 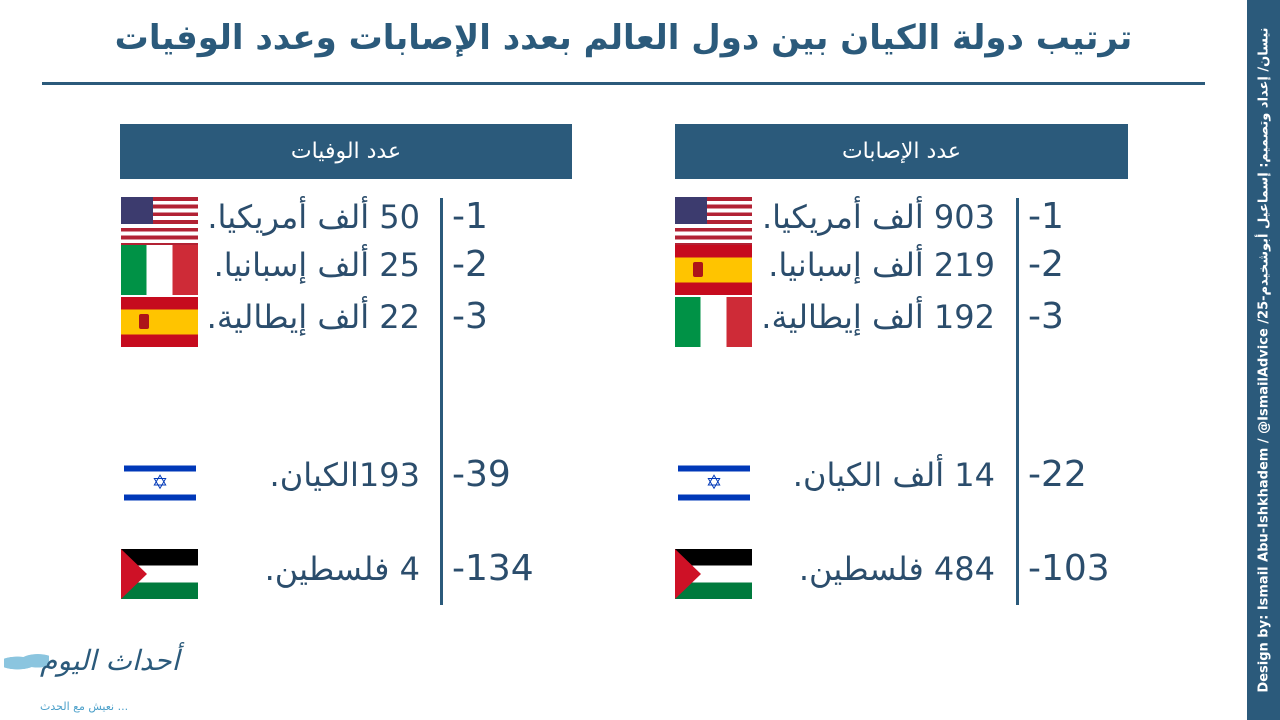 What do you see at coordinates (134, 682) in the screenshot?
I see `logo: أحداث اليوم ... نعيش مع الحدث` at bounding box center [134, 682].